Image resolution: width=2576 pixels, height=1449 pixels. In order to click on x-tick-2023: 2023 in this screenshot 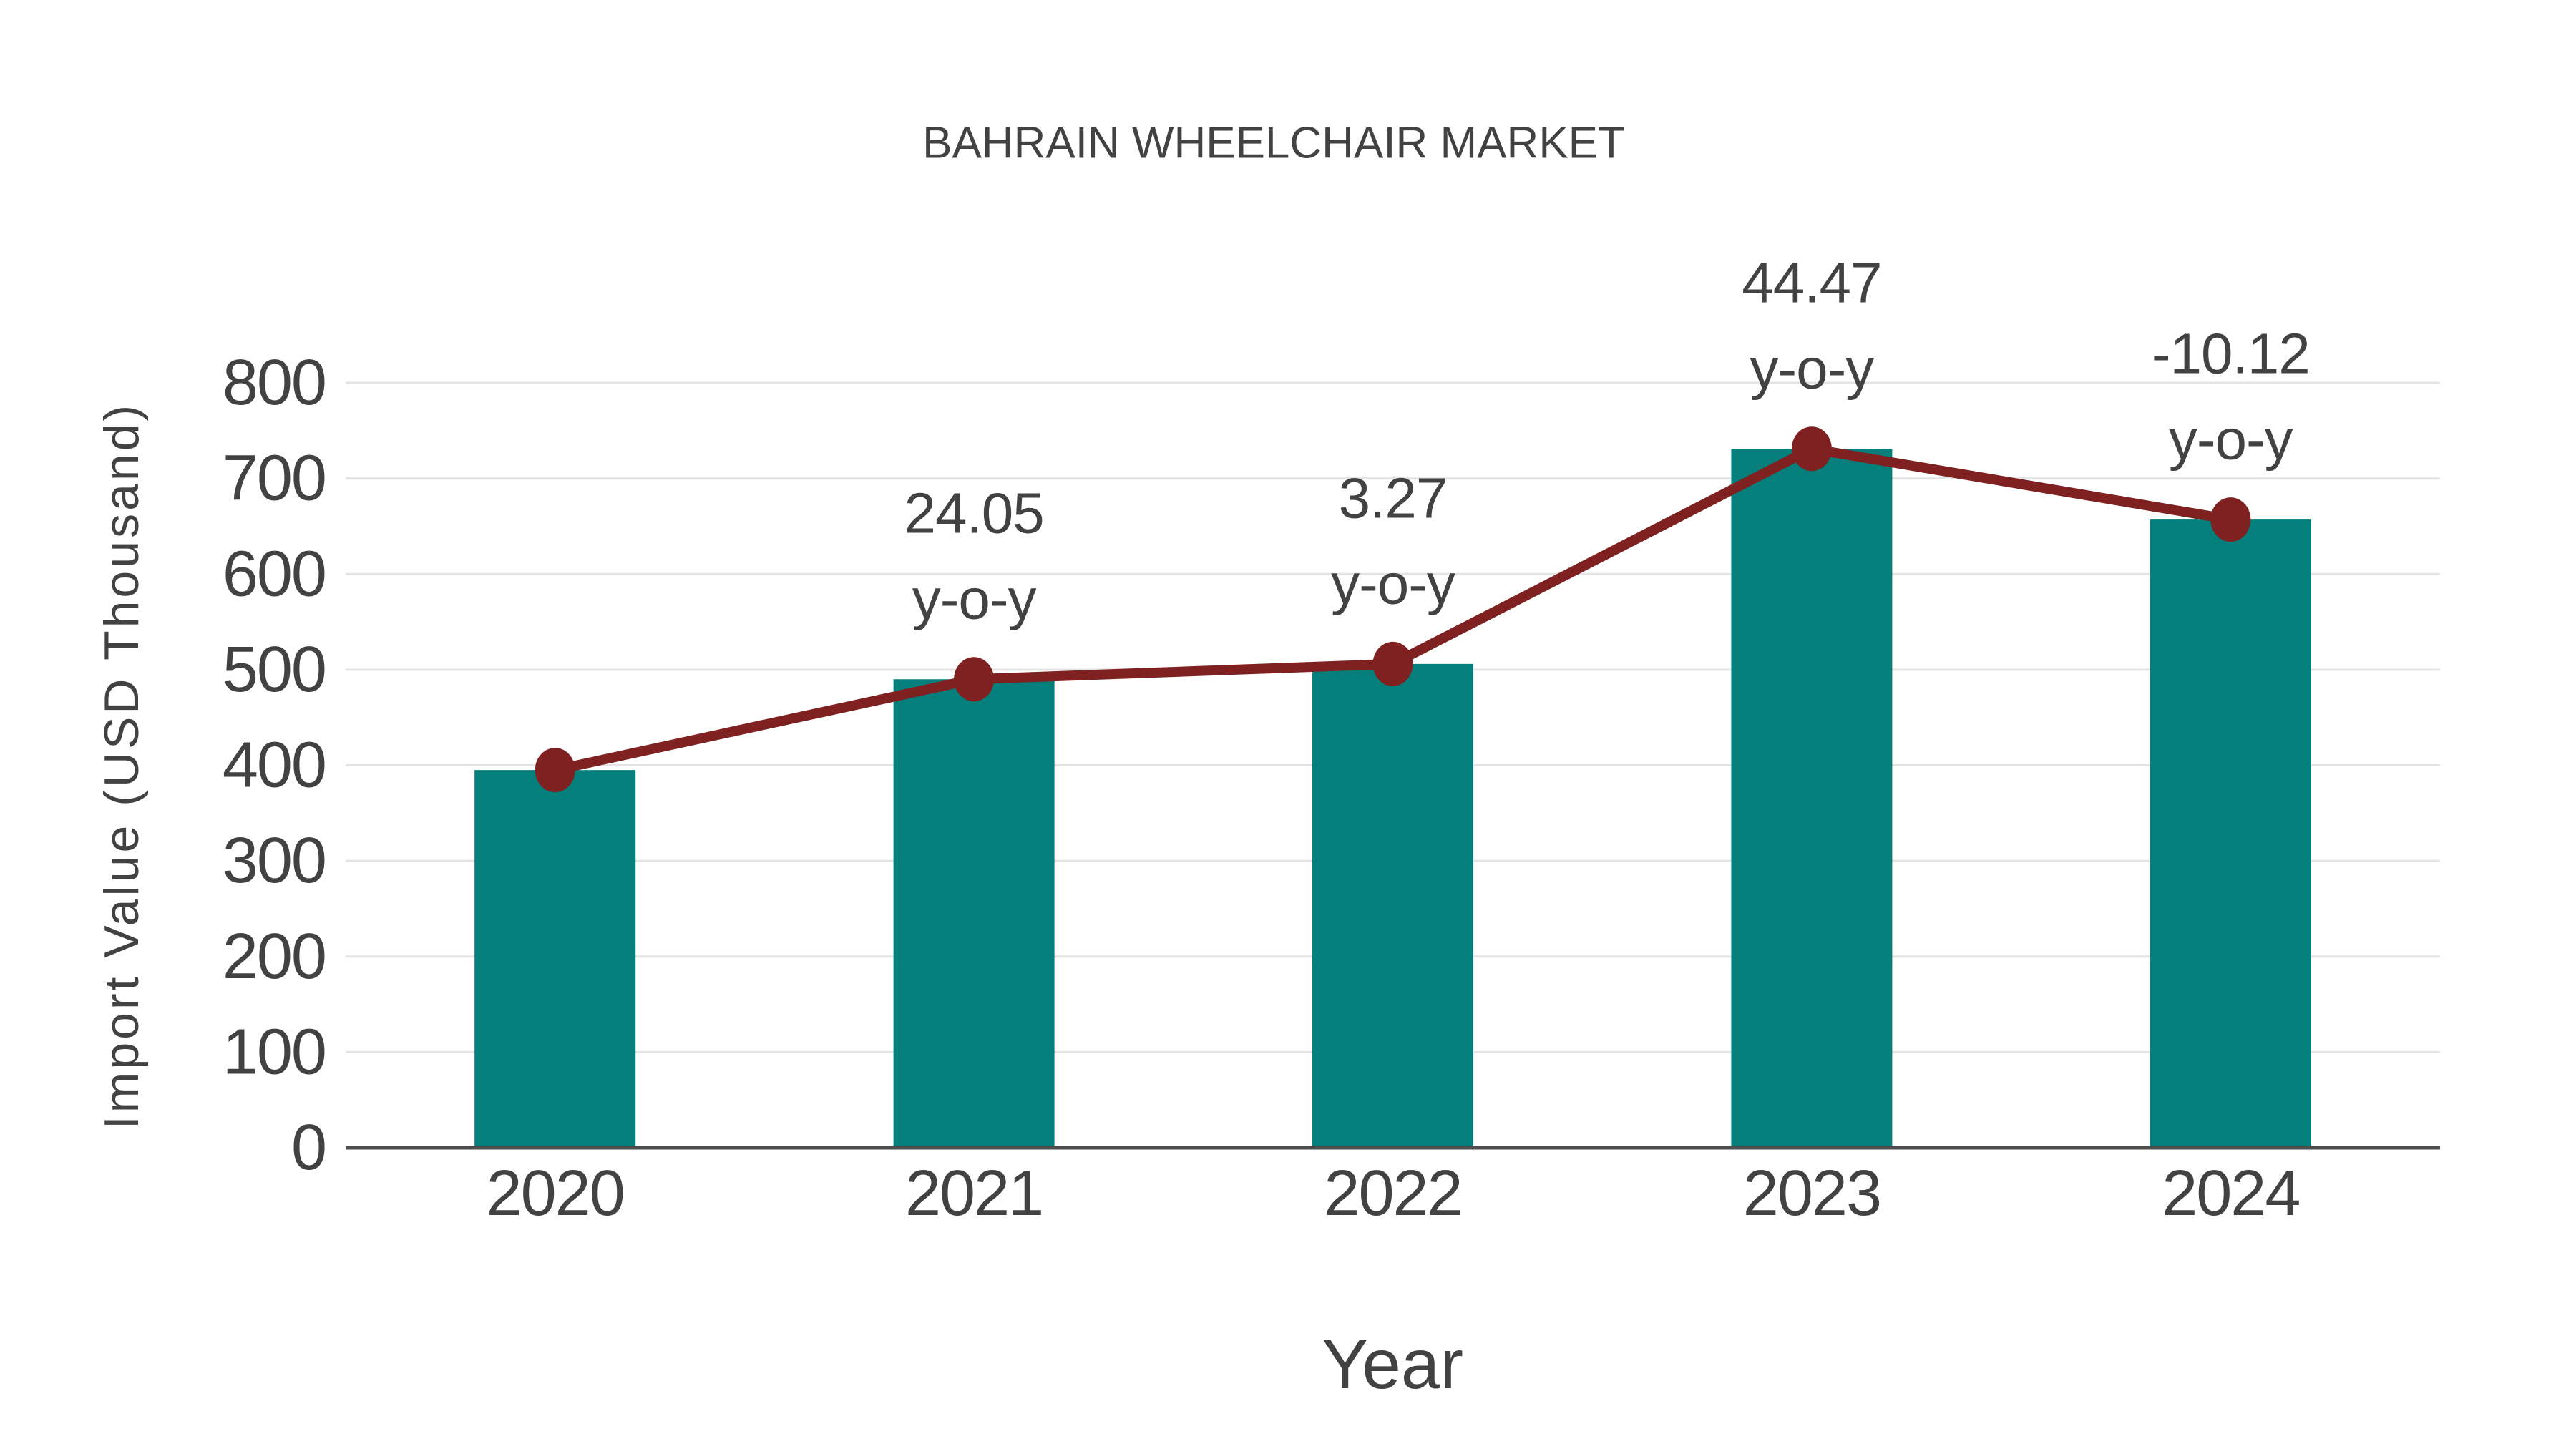, I will do `click(1811, 1193)`.